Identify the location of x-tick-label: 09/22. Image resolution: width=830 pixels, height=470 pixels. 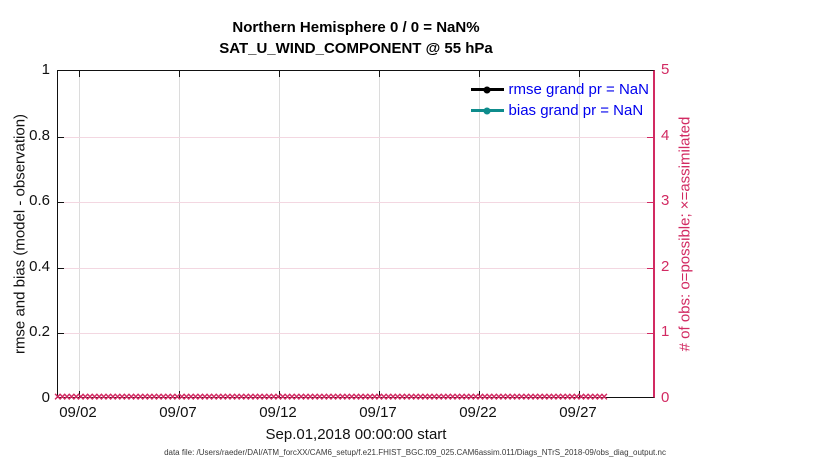
(478, 412).